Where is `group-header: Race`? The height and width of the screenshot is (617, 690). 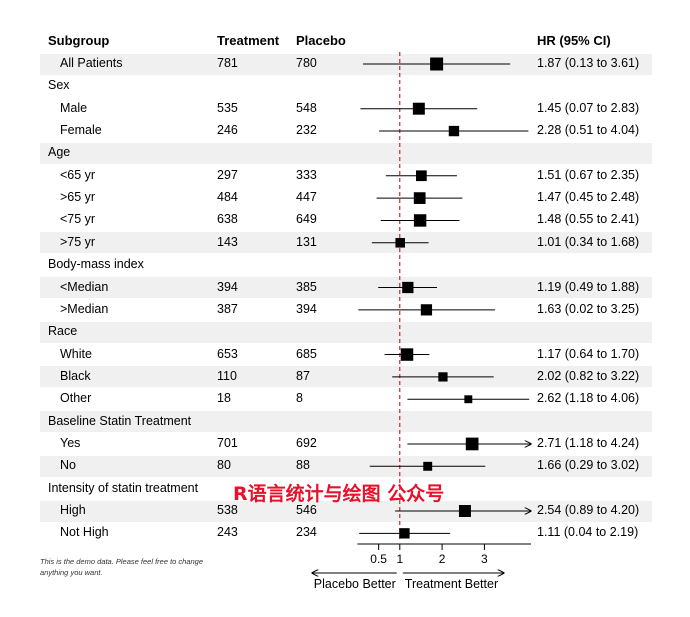
group-header: Race is located at coordinates (63, 331).